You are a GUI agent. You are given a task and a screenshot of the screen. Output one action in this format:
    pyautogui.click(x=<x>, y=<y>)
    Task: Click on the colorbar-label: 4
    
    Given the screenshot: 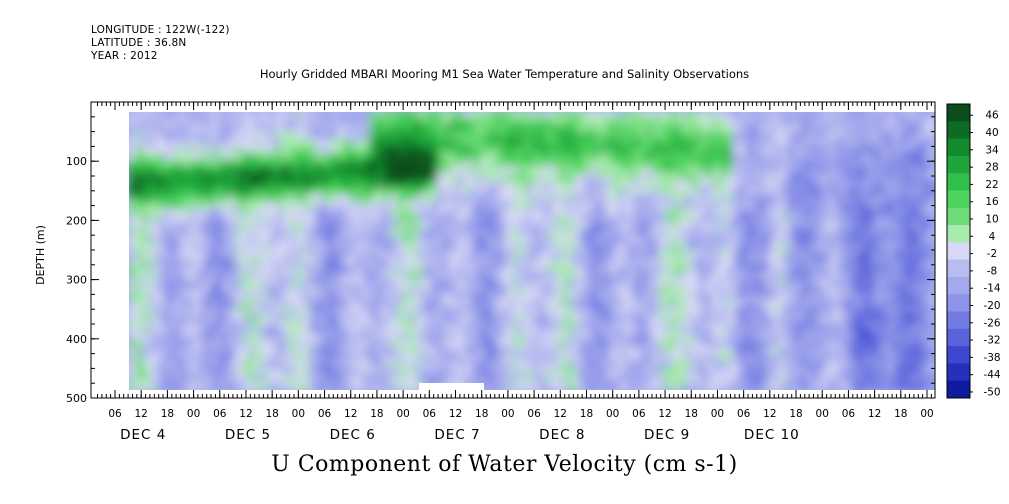 What is the action you would take?
    pyautogui.click(x=992, y=237)
    